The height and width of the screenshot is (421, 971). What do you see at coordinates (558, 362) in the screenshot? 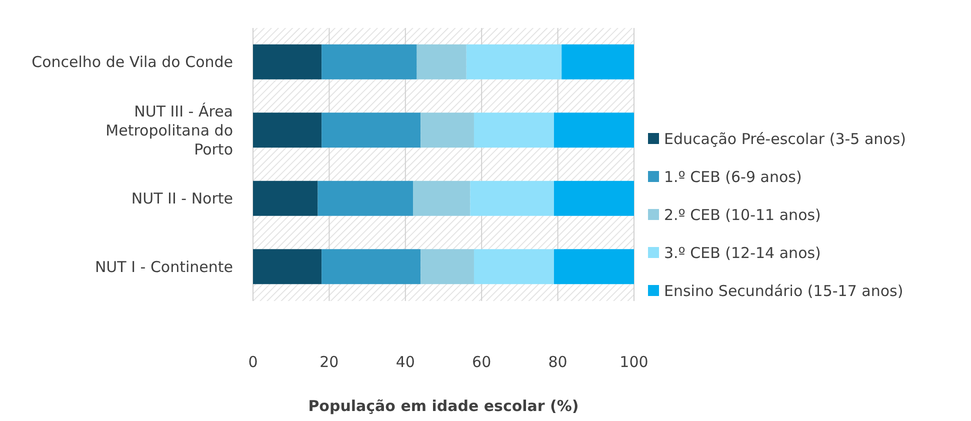
I see `x-tick-label: 80` at bounding box center [558, 362].